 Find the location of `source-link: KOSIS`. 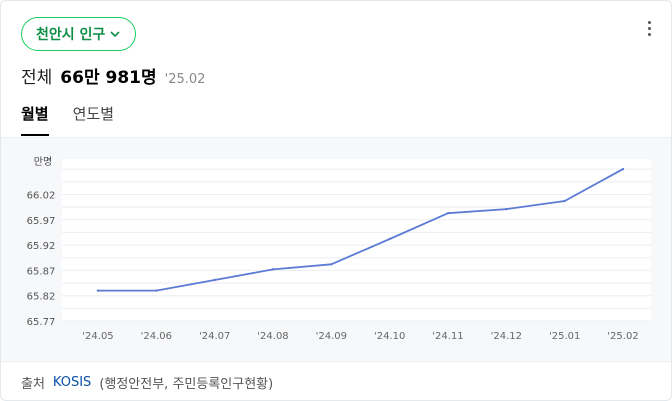

source-link: KOSIS is located at coordinates (72, 382).